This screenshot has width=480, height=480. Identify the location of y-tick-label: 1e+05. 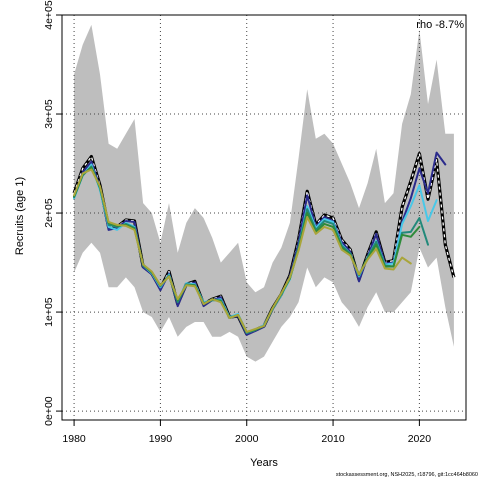
(49, 312).